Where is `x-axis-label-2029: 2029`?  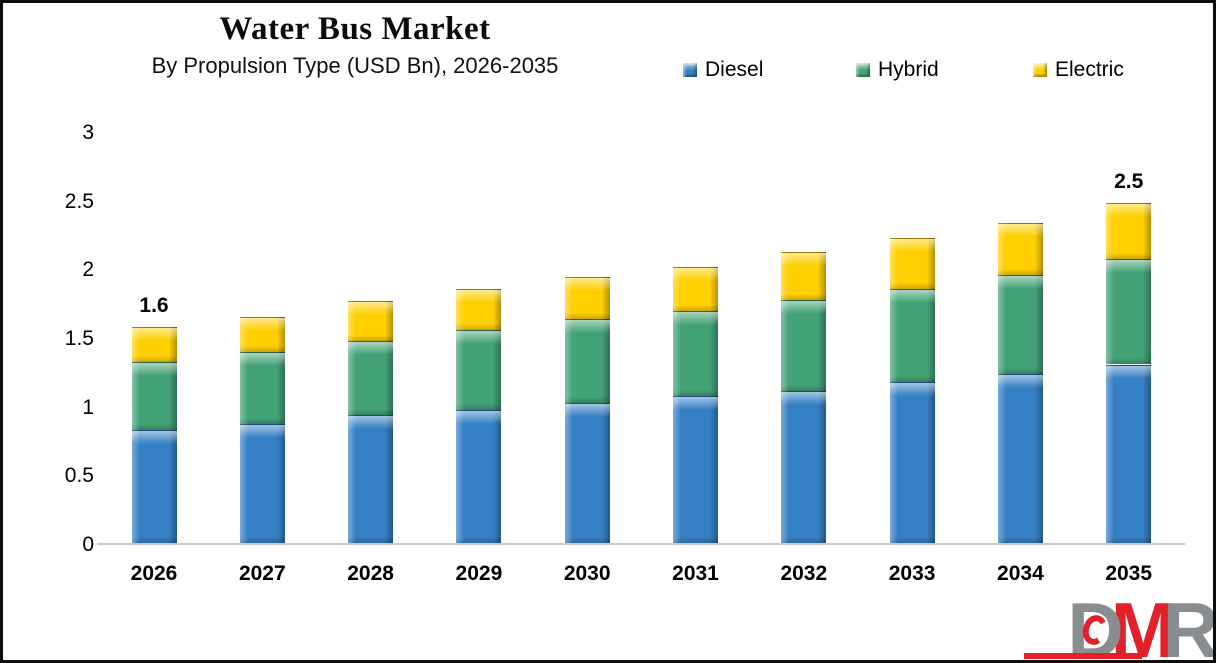 x-axis-label-2029: 2029 is located at coordinates (479, 573).